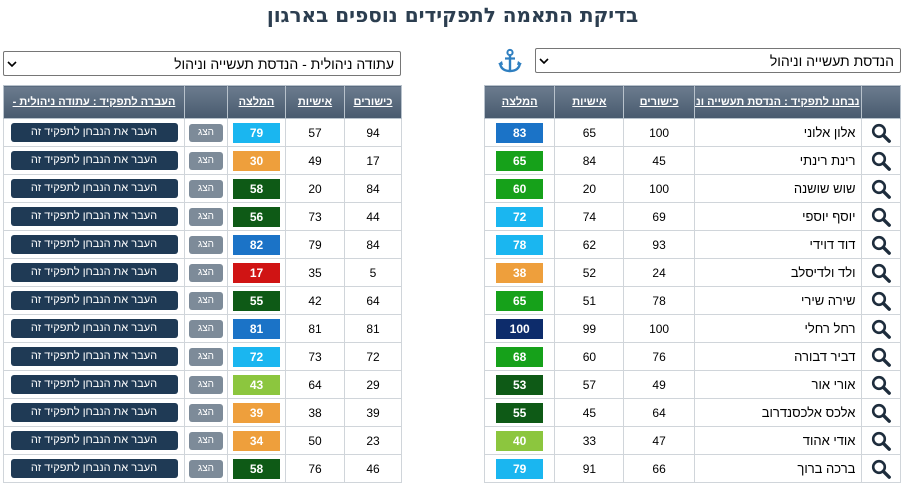  What do you see at coordinates (778, 188) in the screenshot?
I see `candidate-name: שוש שושנה` at bounding box center [778, 188].